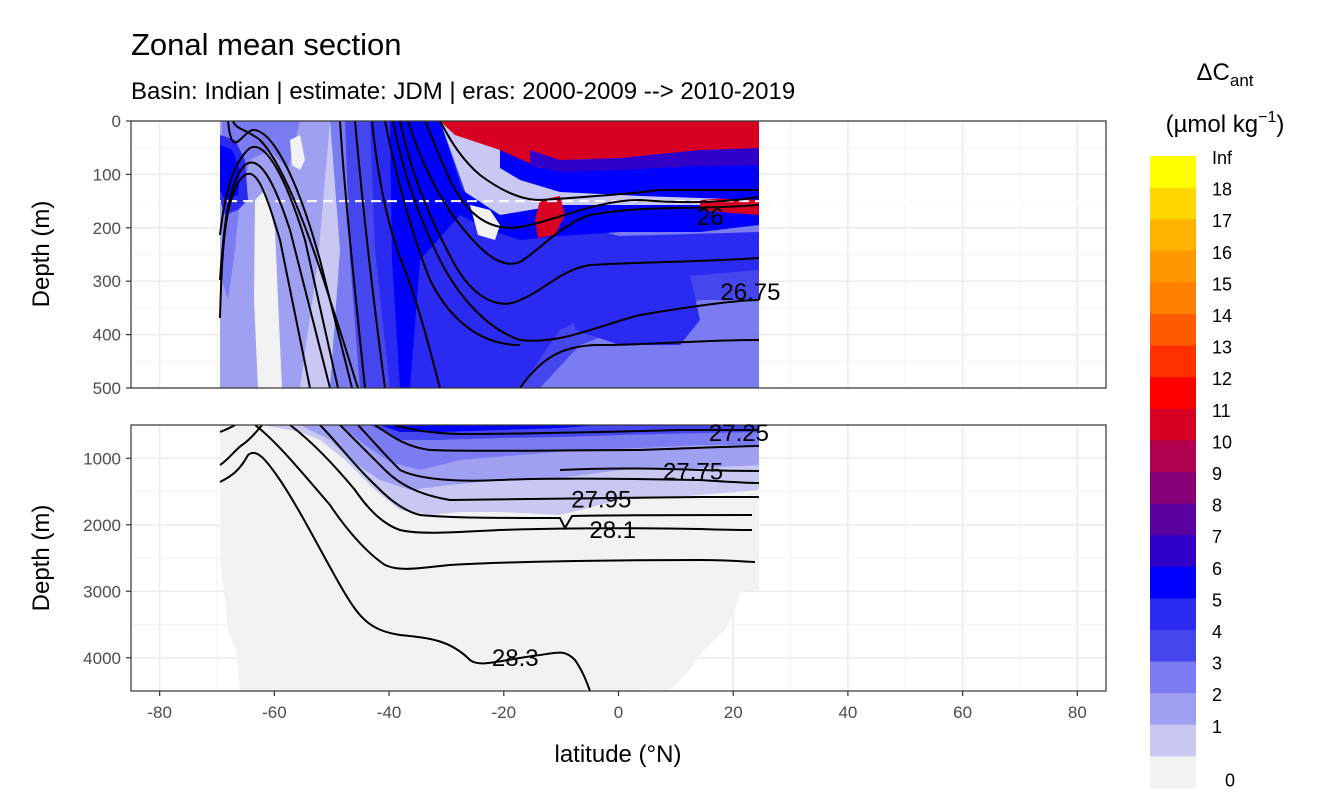  I want to click on x-tick-label: -80, so click(159, 712).